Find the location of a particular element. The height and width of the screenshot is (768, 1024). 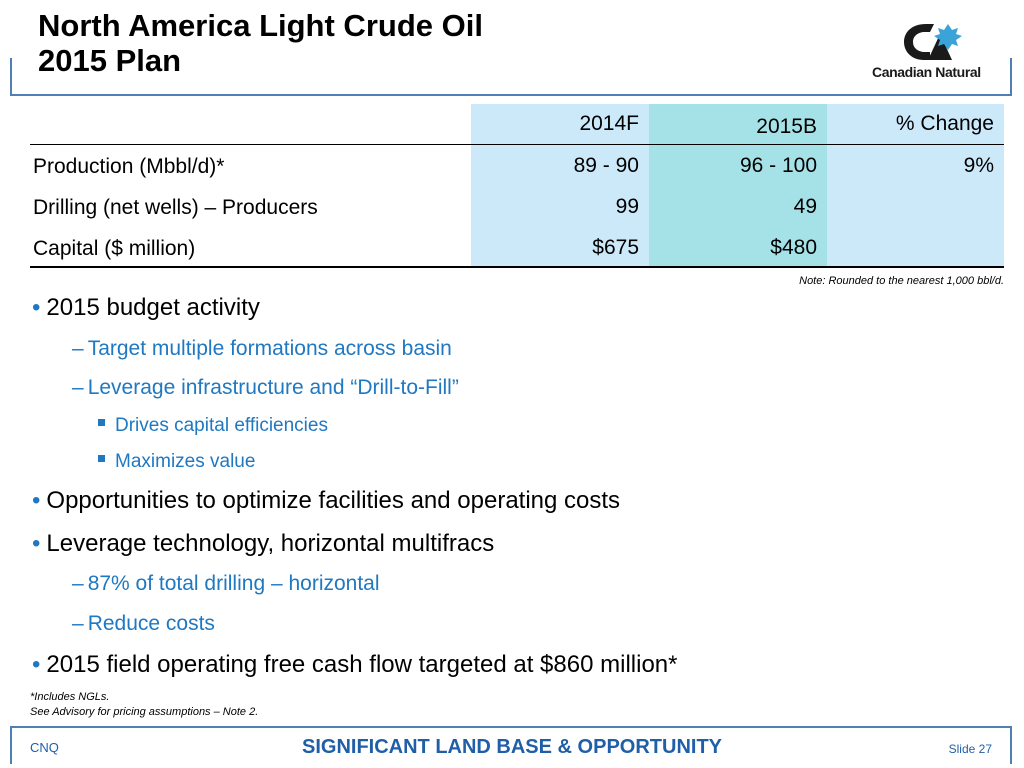

table-row: Drilling (net wells) – Producers 99 49 is located at coordinates (517, 206).